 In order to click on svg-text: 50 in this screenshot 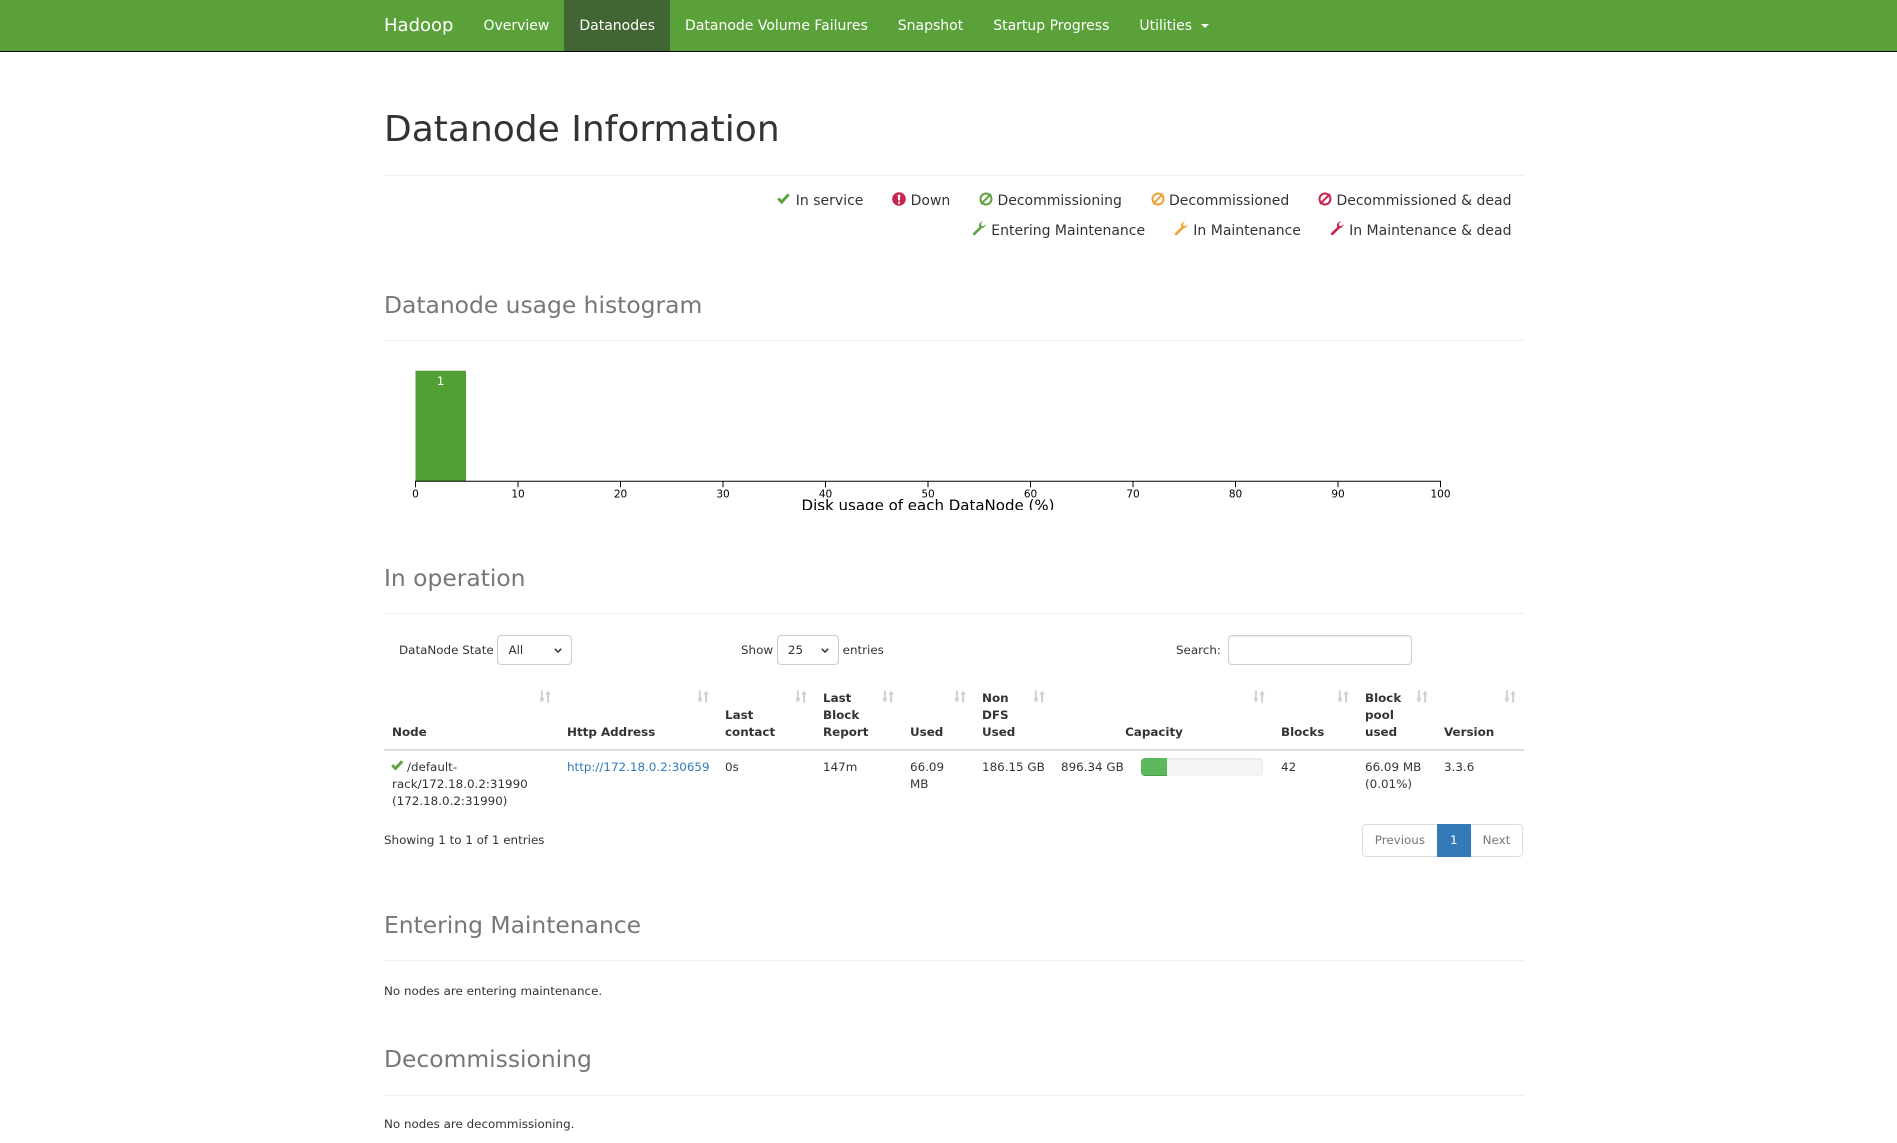, I will do `click(927, 495)`.